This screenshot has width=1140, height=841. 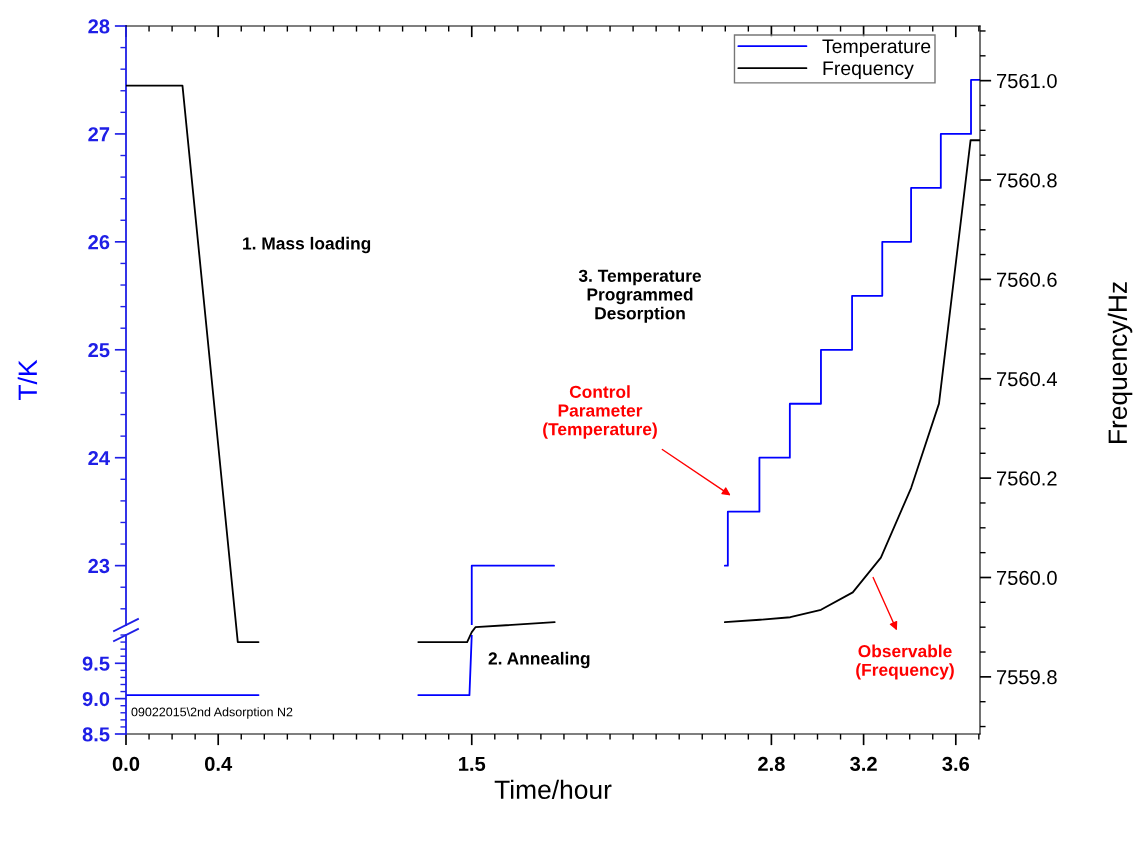 I want to click on y-tick-label: 23, so click(x=99, y=566).